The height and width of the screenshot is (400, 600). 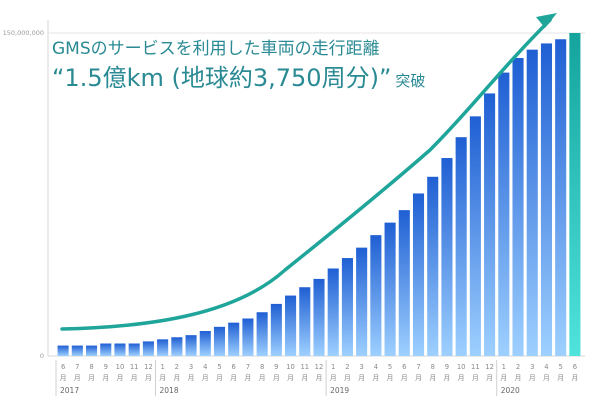 What do you see at coordinates (148, 367) in the screenshot?
I see `x-tick-month: 12` at bounding box center [148, 367].